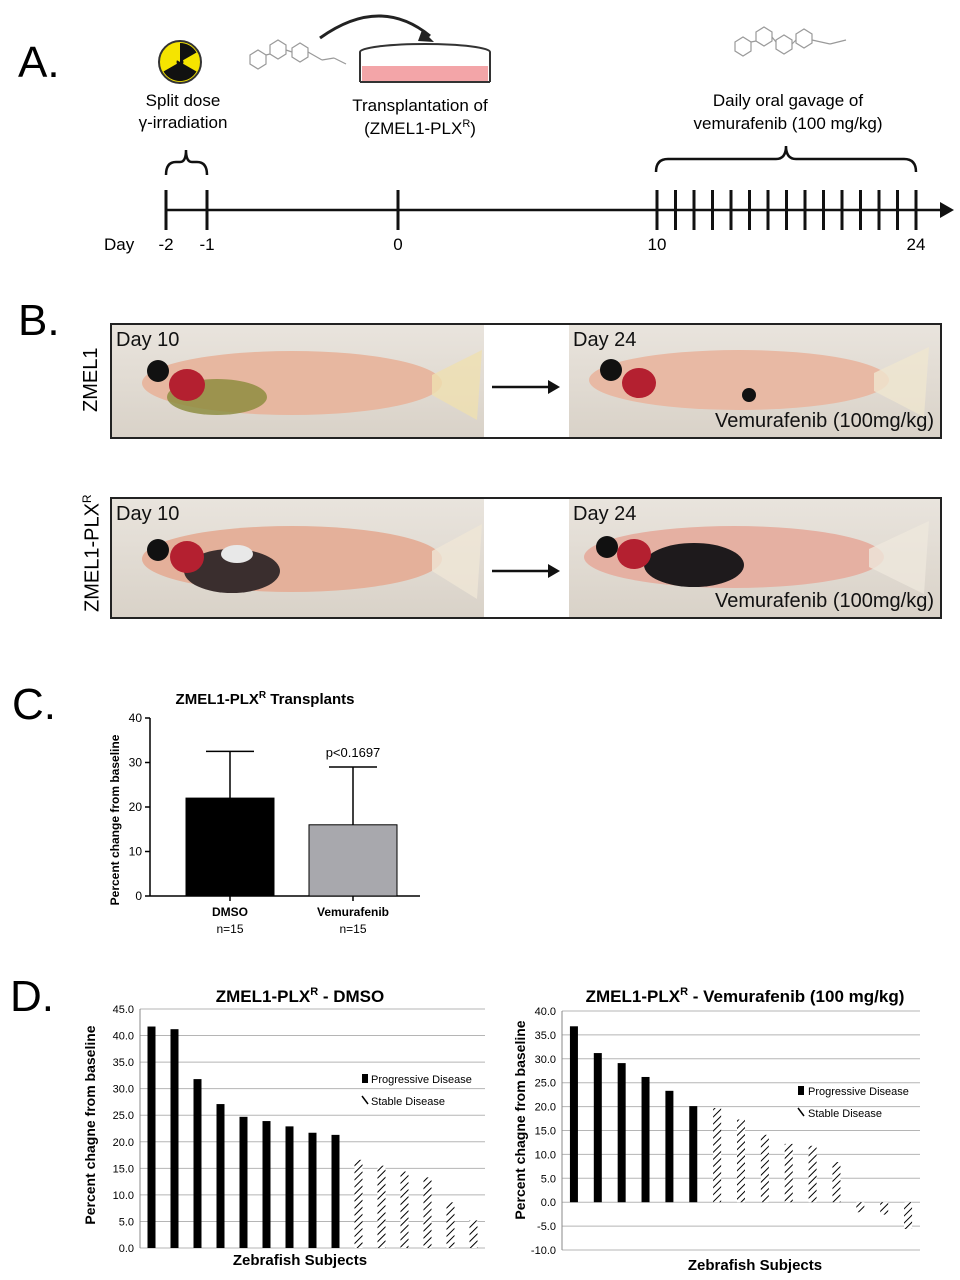 Image resolution: width=960 pixels, height=1280 pixels. Describe the element at coordinates (123, 1010) in the screenshot. I see `chart-d1-ytick-label: 45.0` at that location.